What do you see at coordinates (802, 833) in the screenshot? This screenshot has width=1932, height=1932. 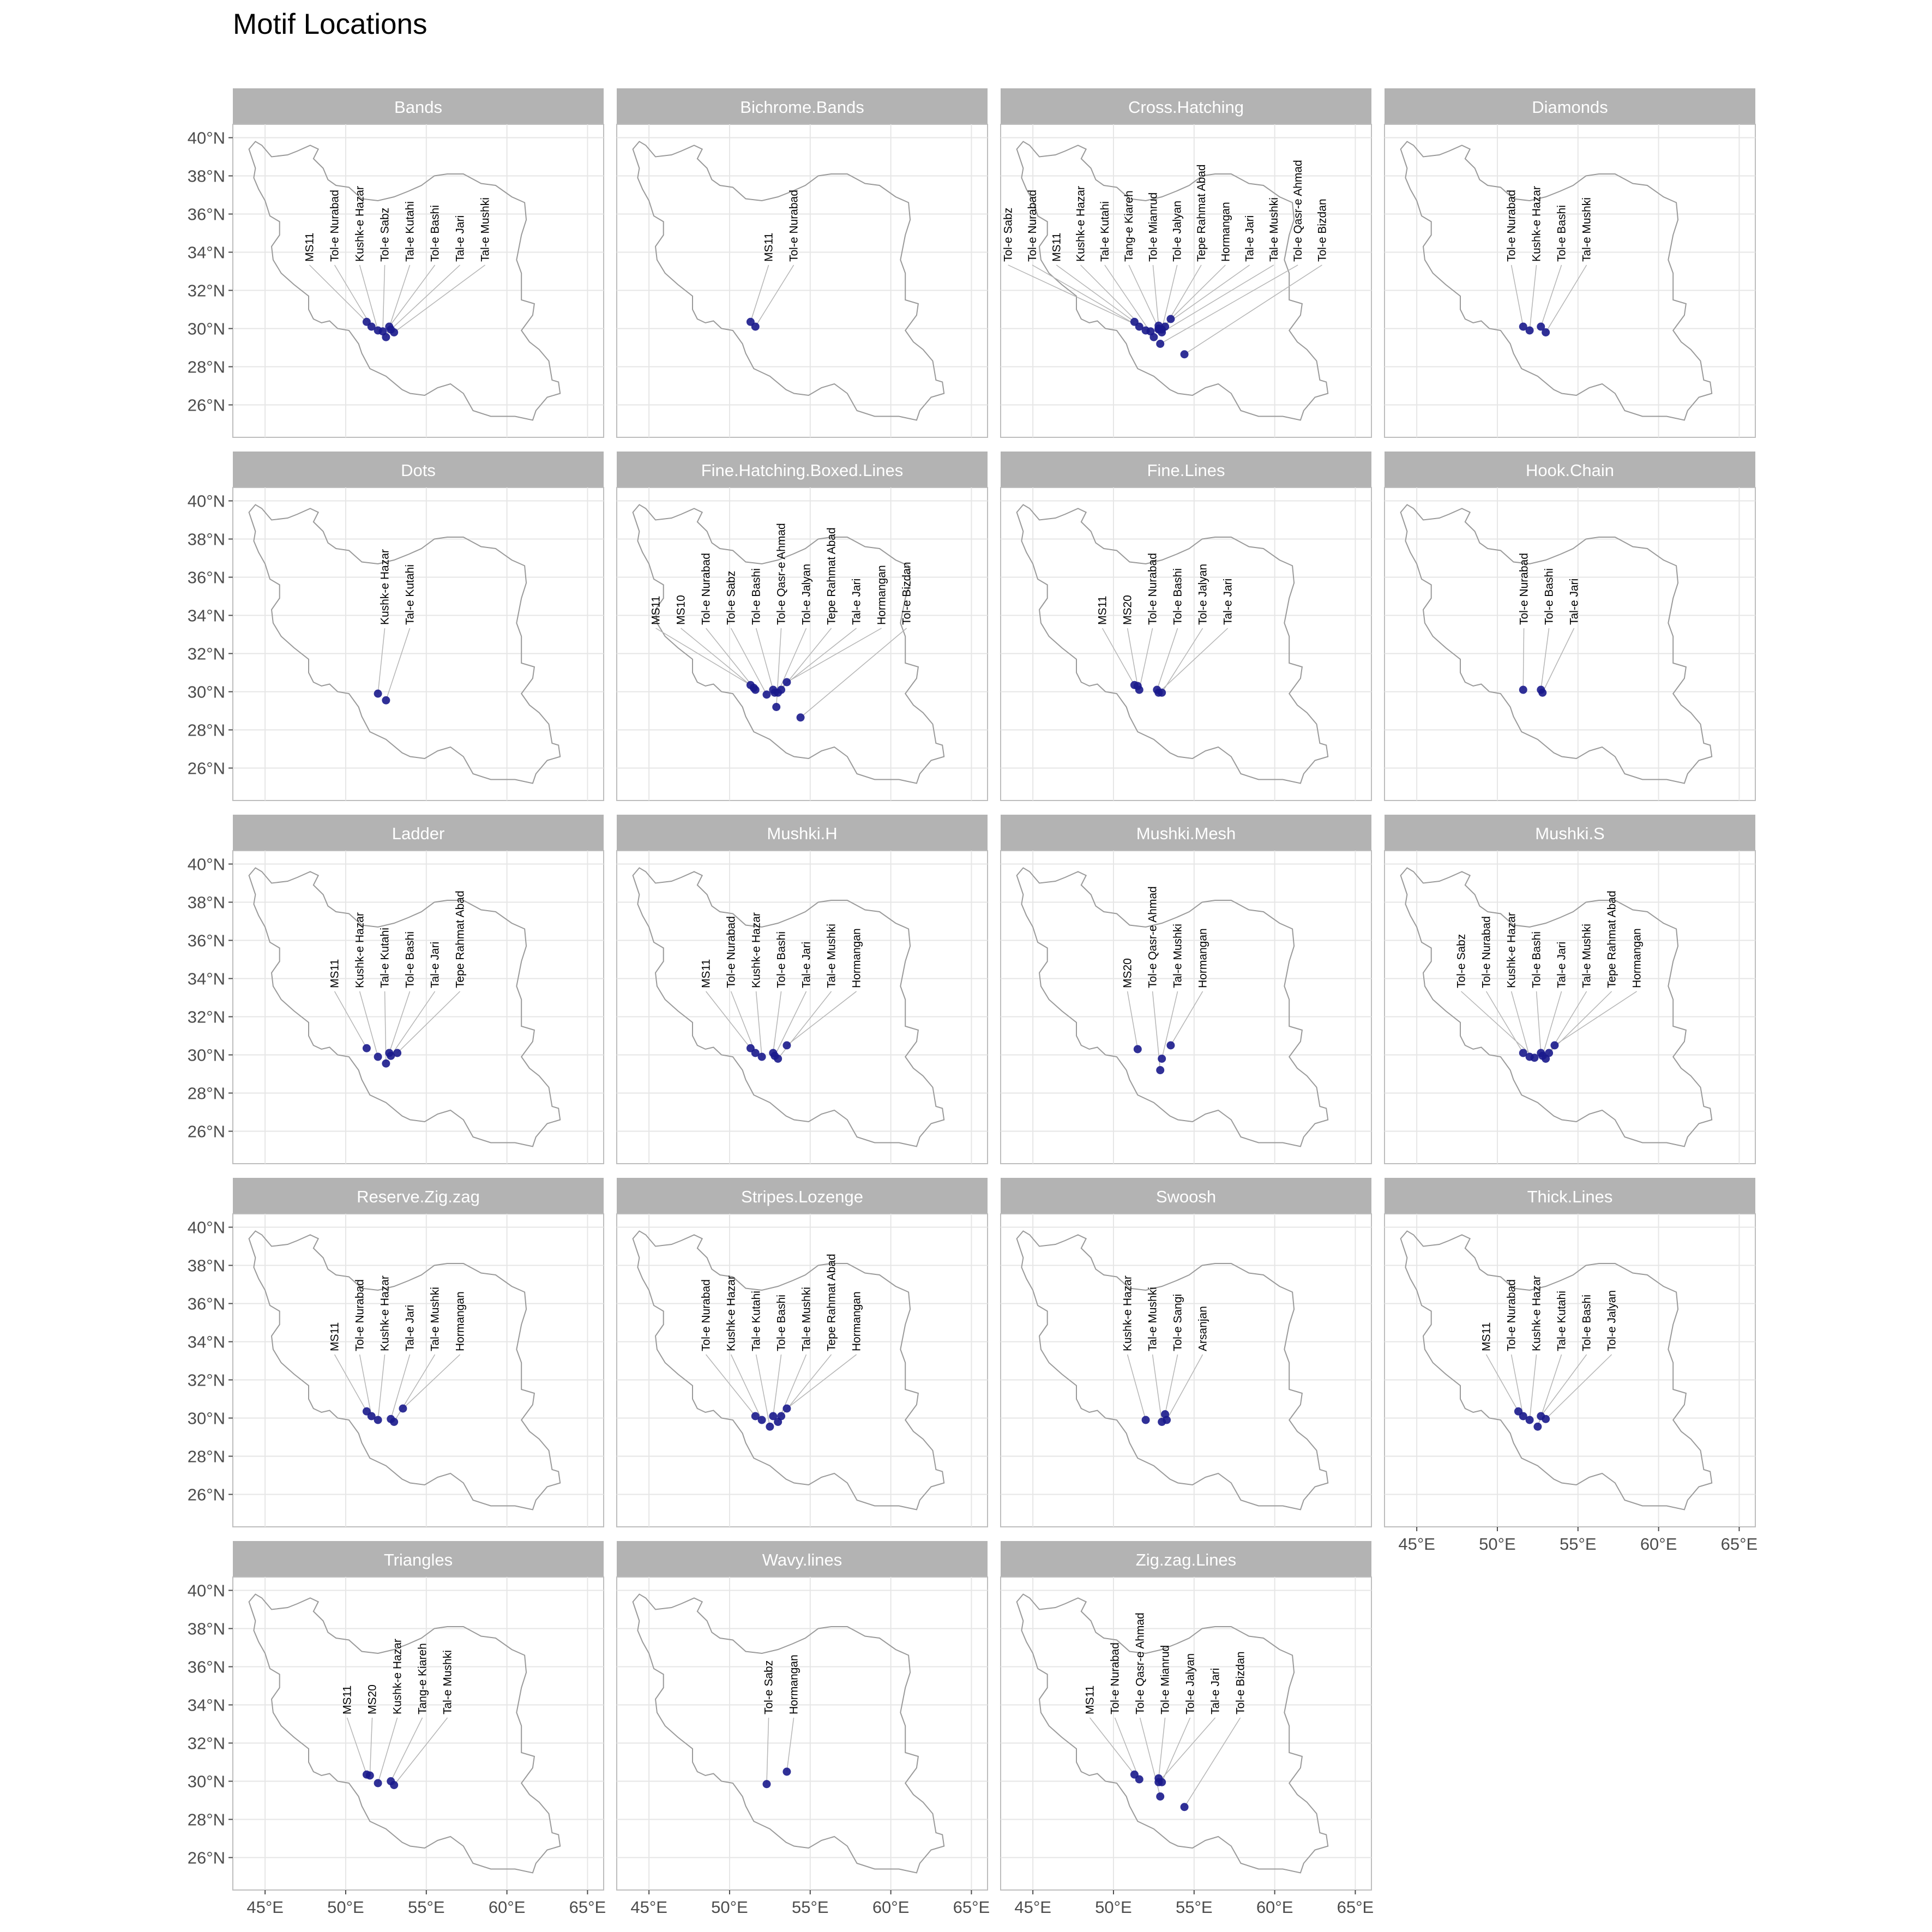 I see `facet-strip-label: Mushki.H` at bounding box center [802, 833].